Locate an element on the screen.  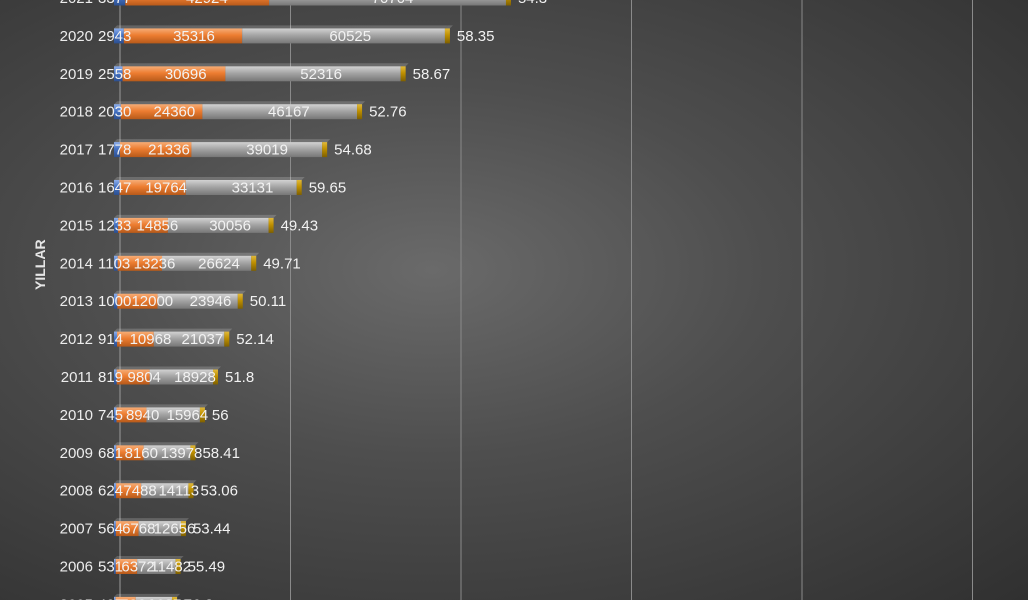
data-label-series1: 1103 is located at coordinates (114, 263).